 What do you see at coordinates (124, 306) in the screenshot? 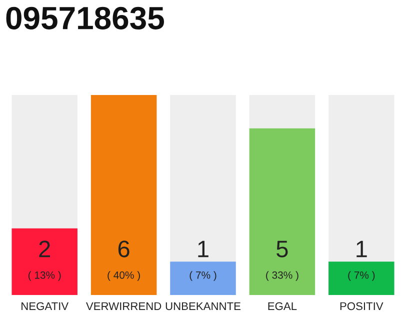
I see `x-tick-label: VERWIRREND` at bounding box center [124, 306].